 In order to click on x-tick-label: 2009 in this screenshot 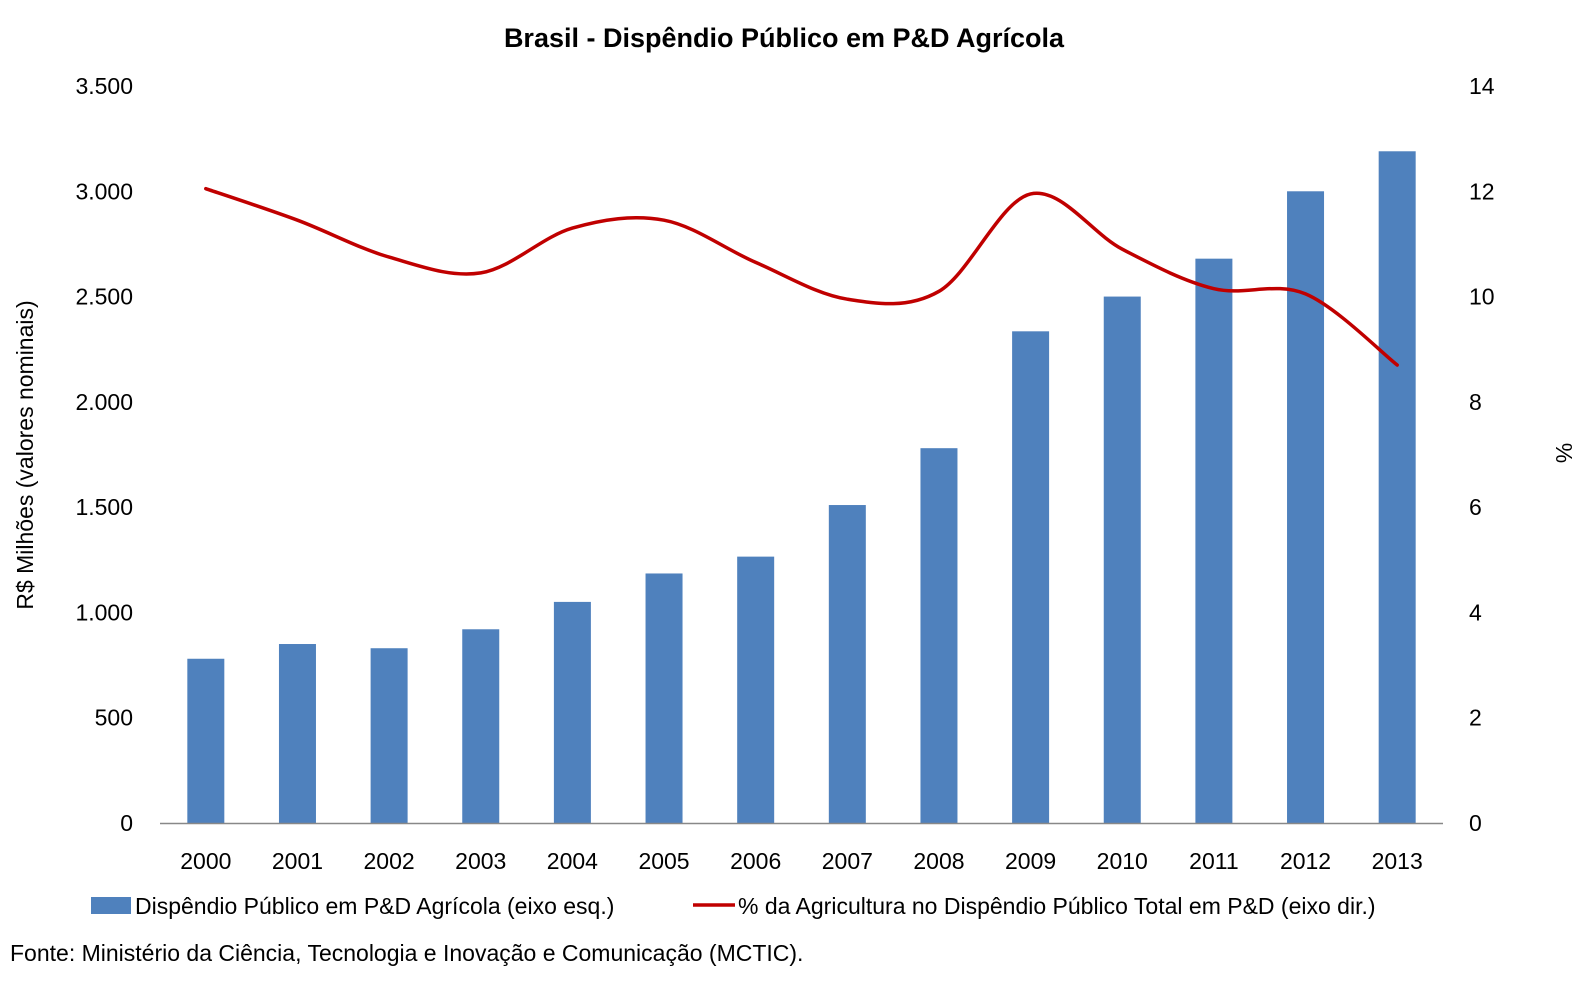, I will do `click(1030, 861)`.